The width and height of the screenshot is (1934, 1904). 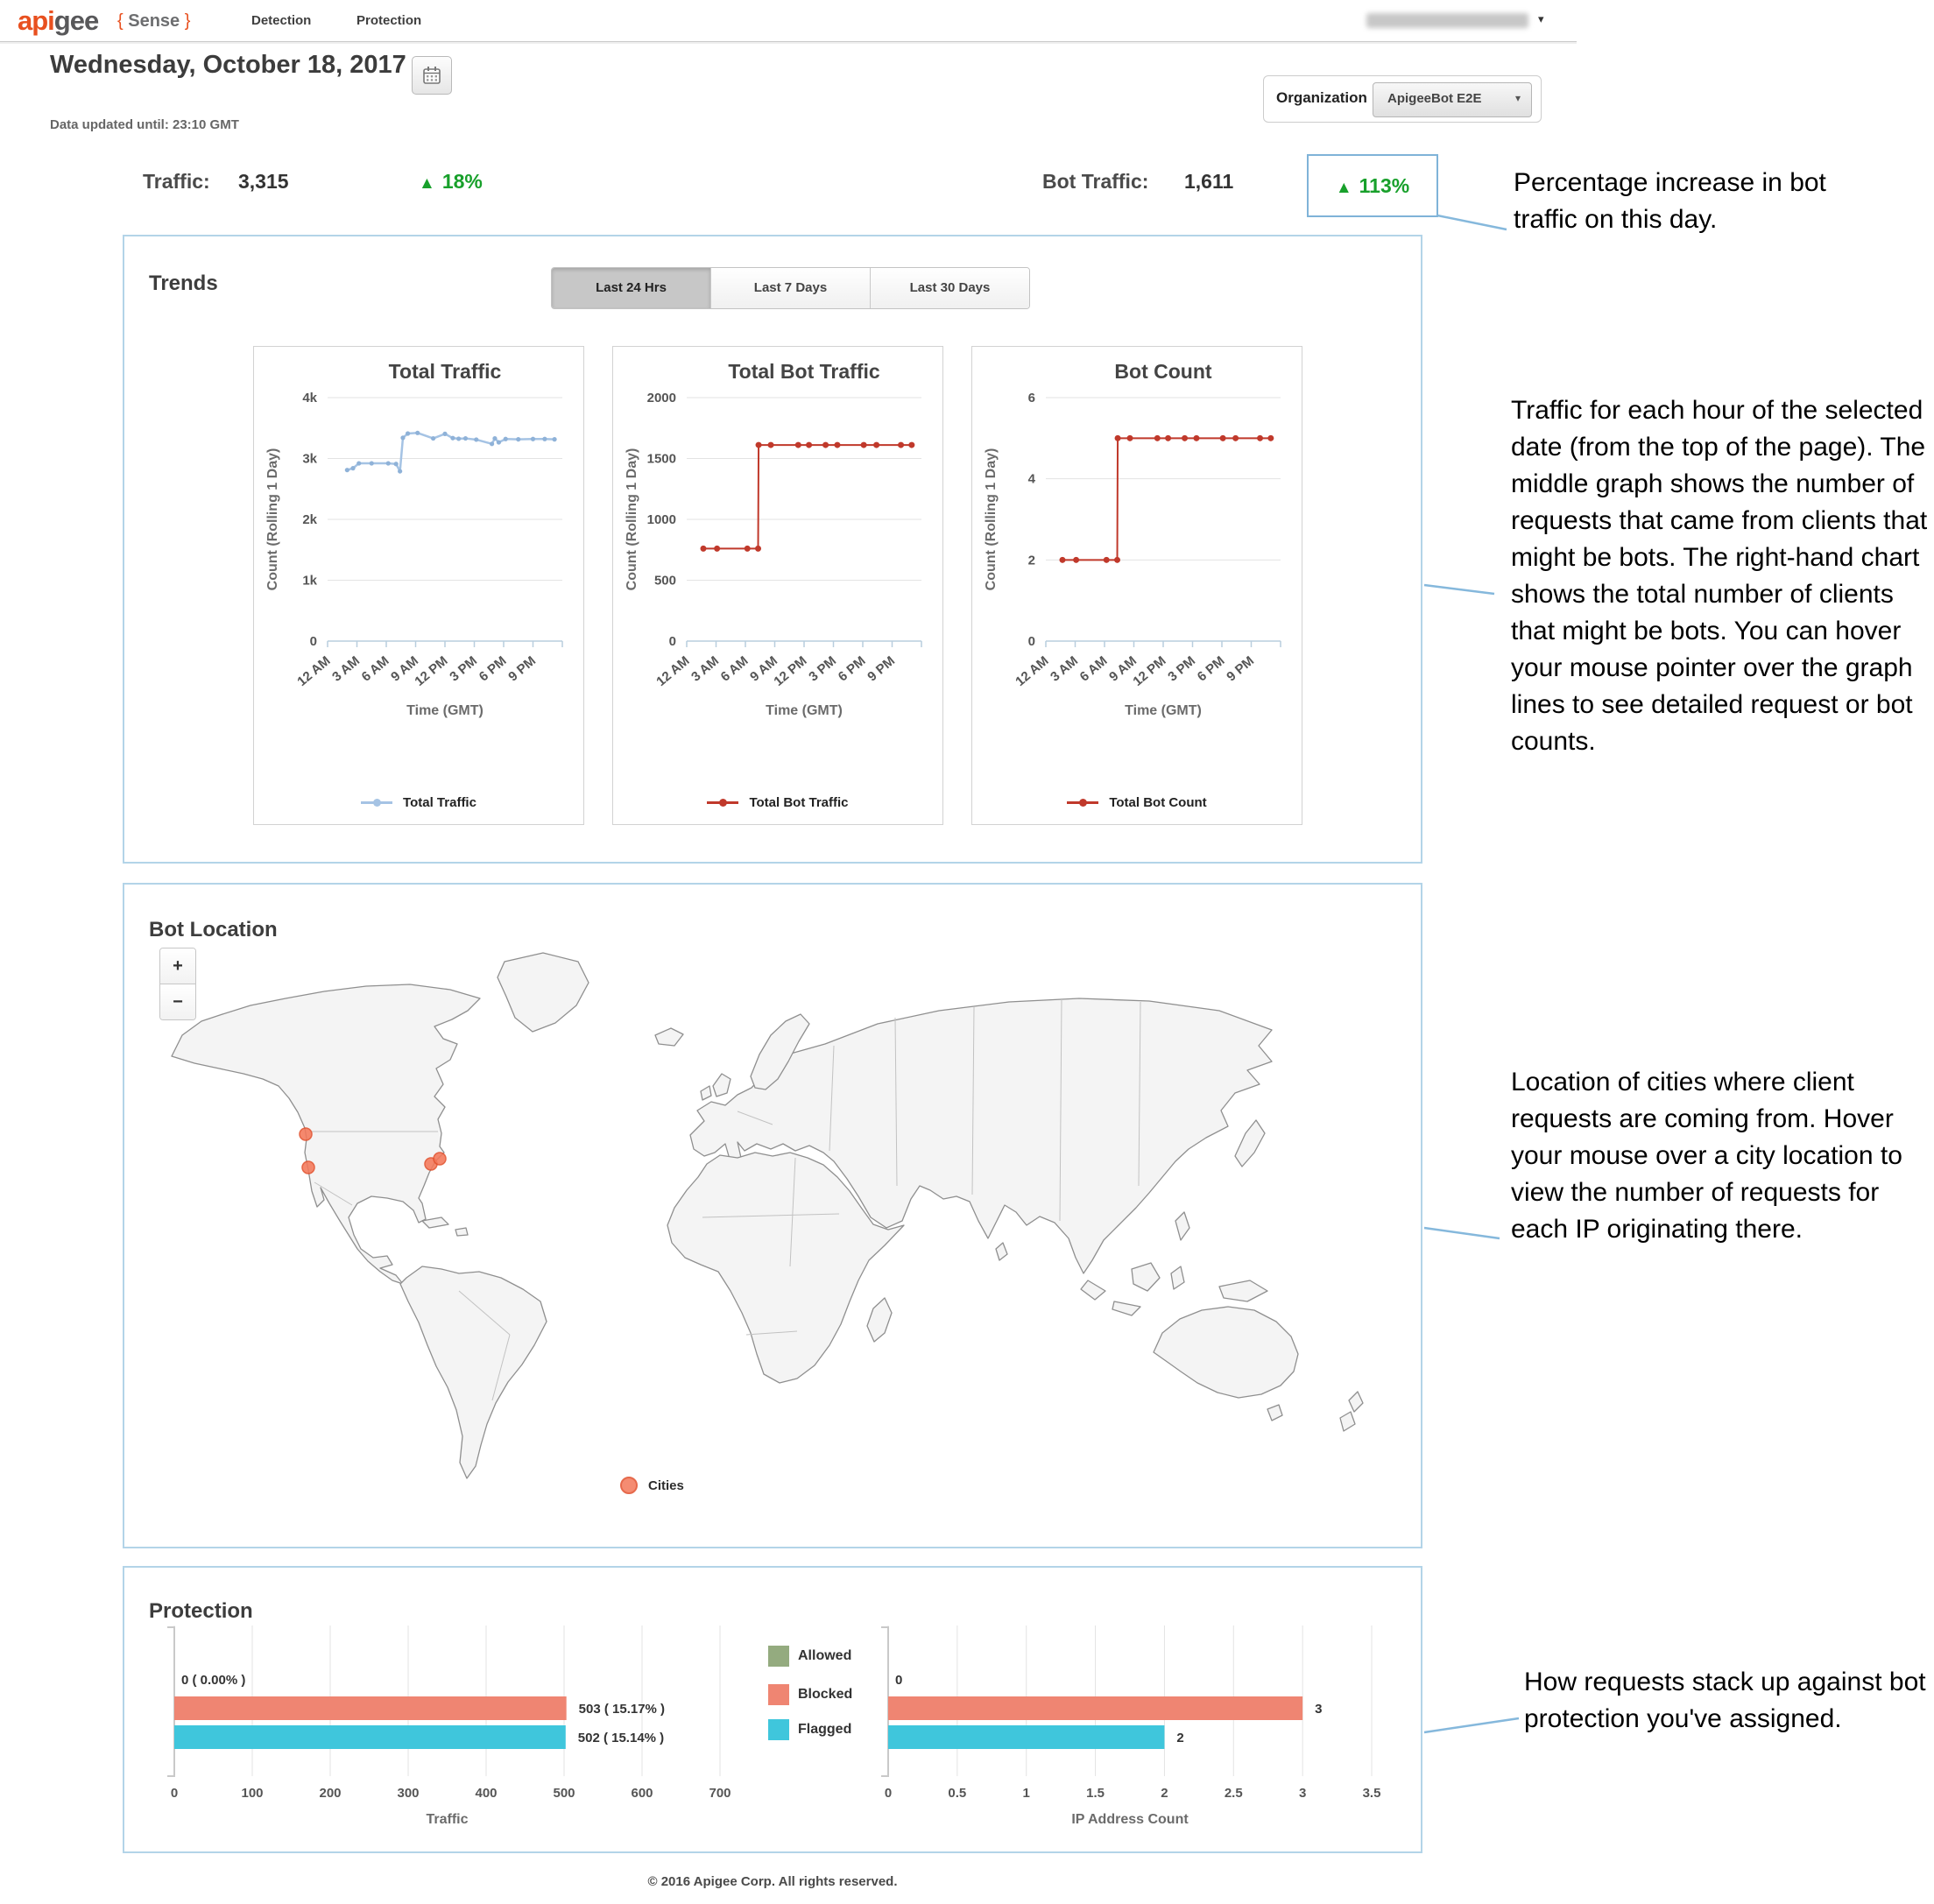 I want to click on apigee-logo: apigee, so click(x=58, y=21).